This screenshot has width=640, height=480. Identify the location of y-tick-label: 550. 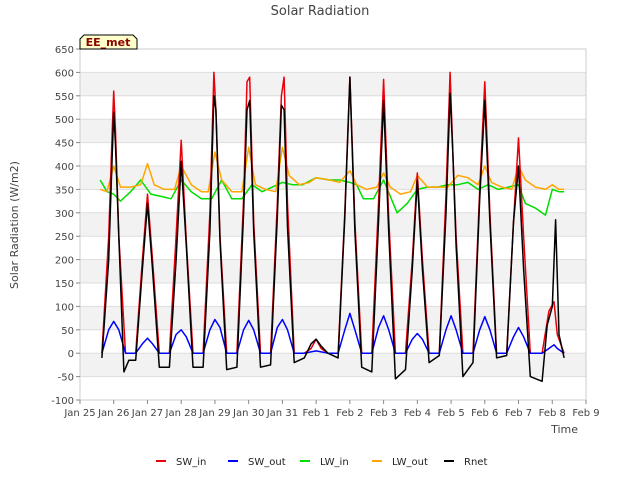
(64, 97).